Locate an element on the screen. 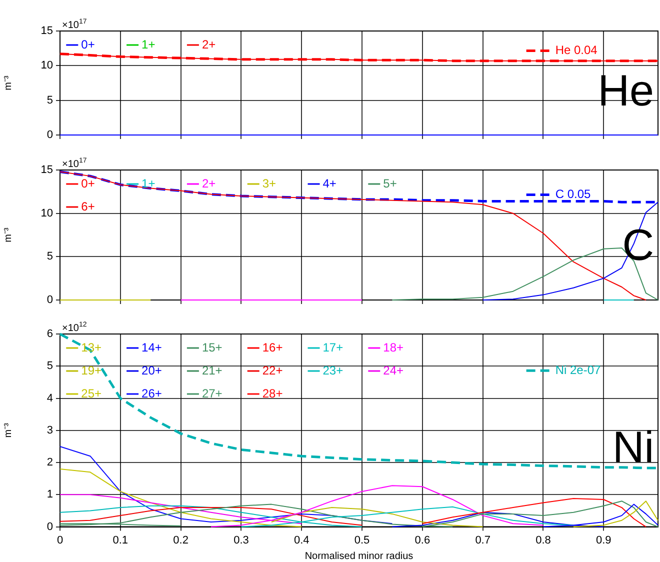 The height and width of the screenshot is (562, 660). legend-label: 28+ is located at coordinates (272, 393).